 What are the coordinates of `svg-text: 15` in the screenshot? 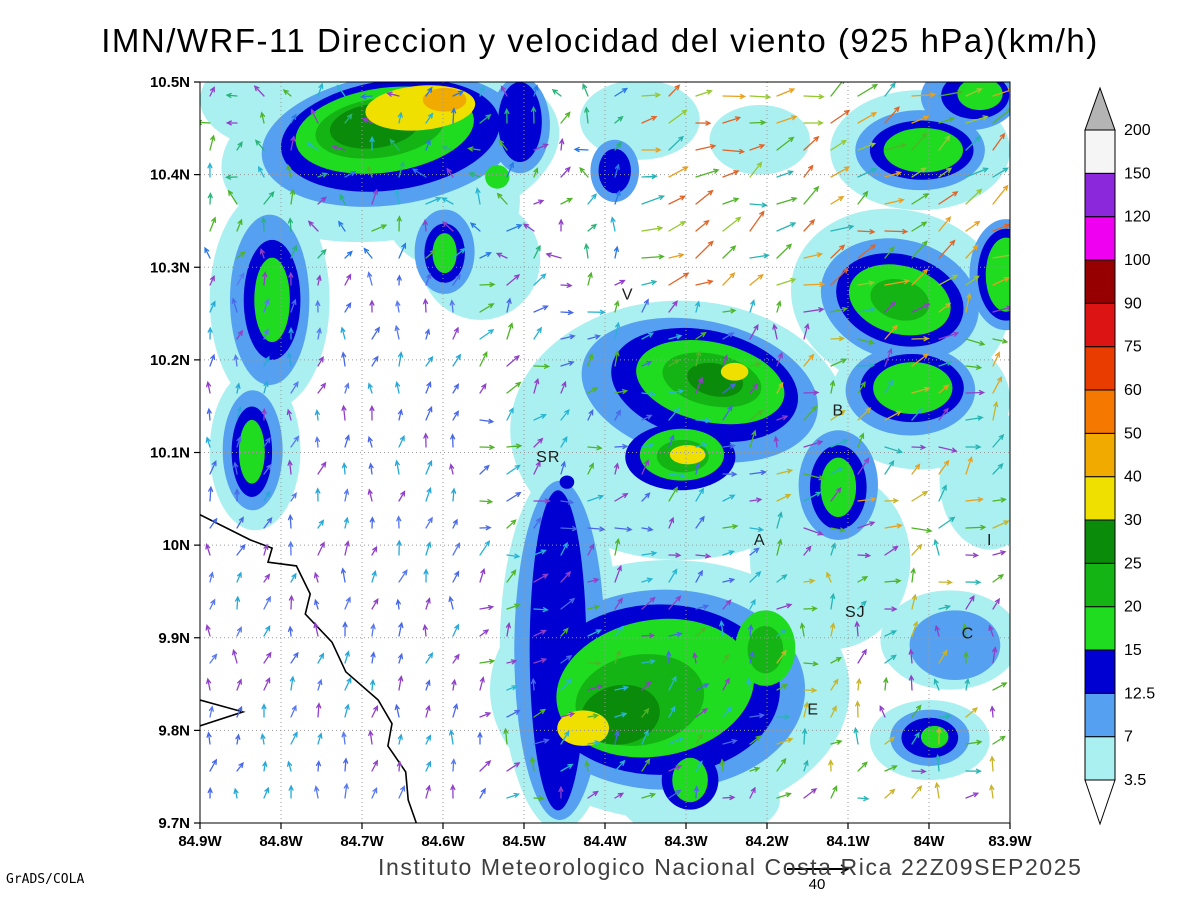 It's located at (1133, 650).